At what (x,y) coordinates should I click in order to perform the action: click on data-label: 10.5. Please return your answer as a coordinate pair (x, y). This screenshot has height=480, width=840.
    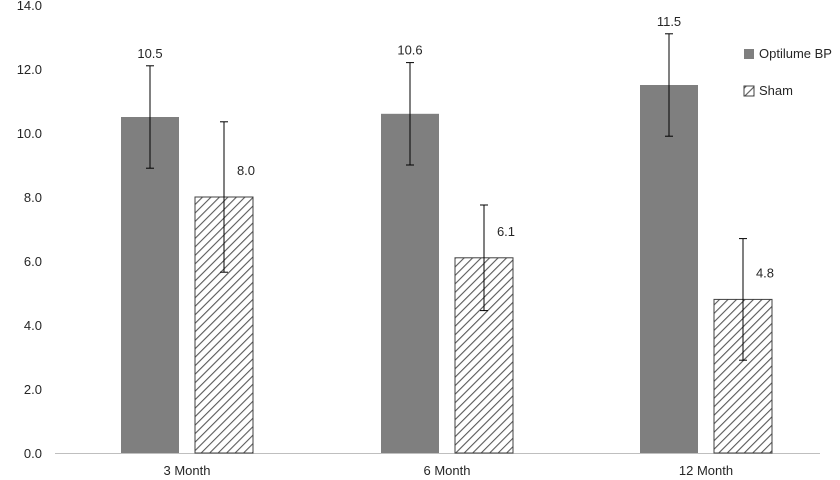
    Looking at the image, I should click on (149, 53).